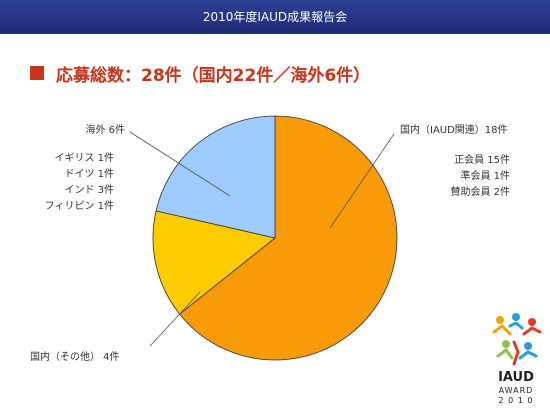 This screenshot has width=550, height=413. I want to click on label-iaud-breakdown: 正会員 15件 準会員 1件 賛助会員 2件, so click(480, 177).